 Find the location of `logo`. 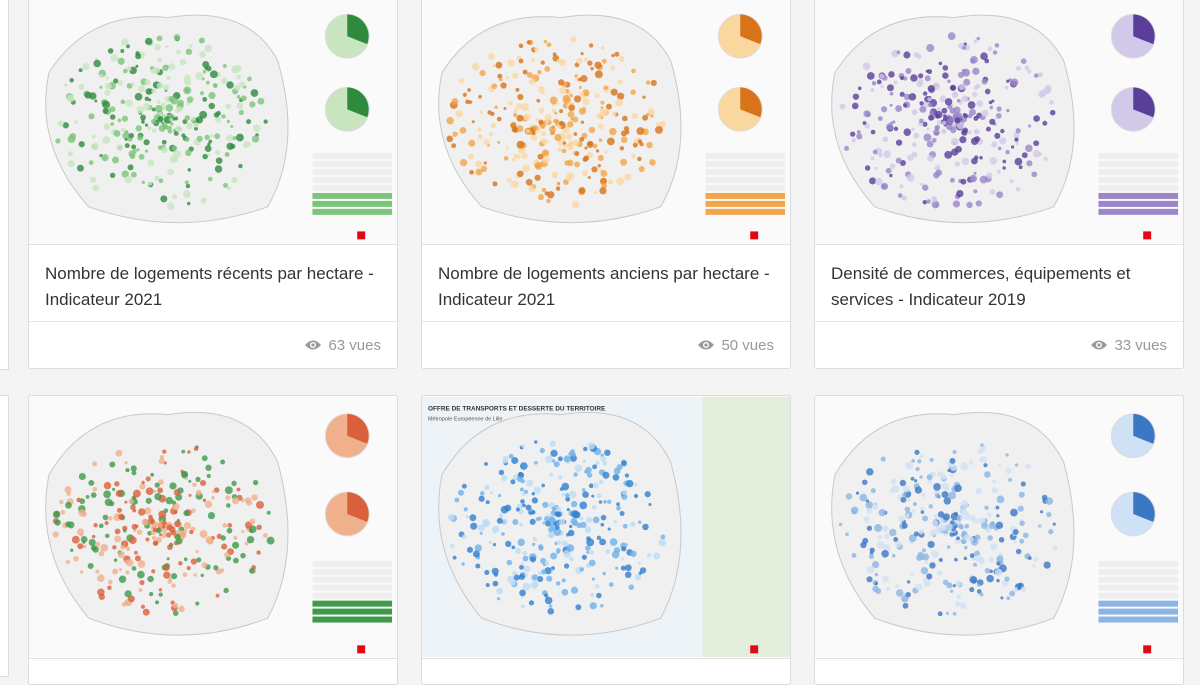

logo is located at coordinates (1147, 235).